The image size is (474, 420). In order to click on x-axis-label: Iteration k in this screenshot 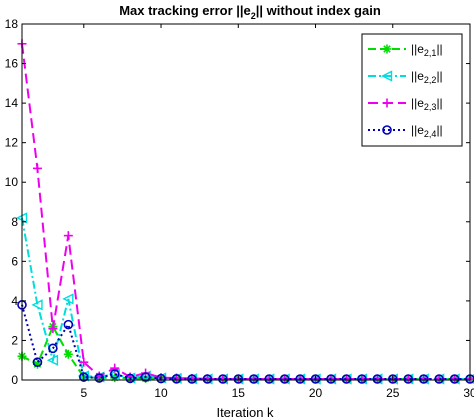, I will do `click(245, 412)`.